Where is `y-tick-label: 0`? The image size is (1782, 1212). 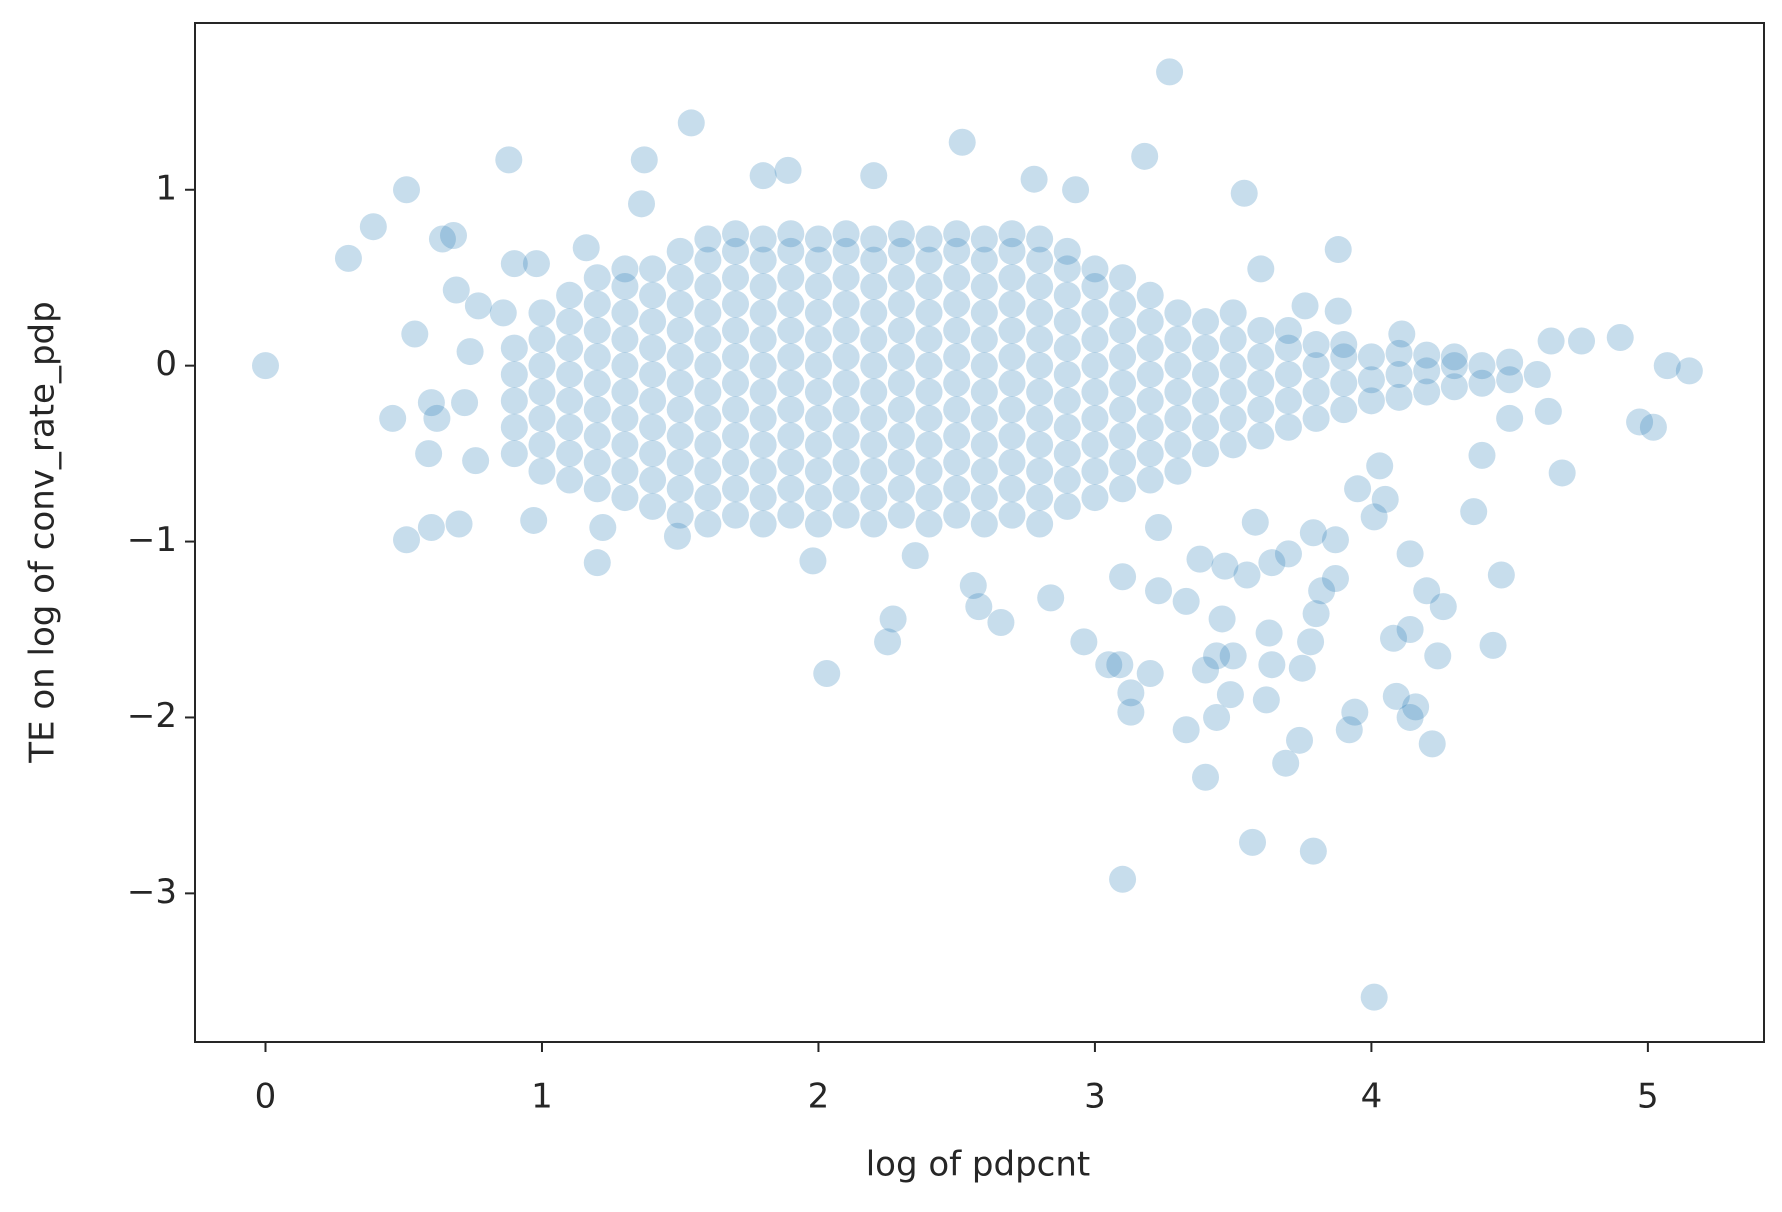
y-tick-label: 0 is located at coordinates (166, 364).